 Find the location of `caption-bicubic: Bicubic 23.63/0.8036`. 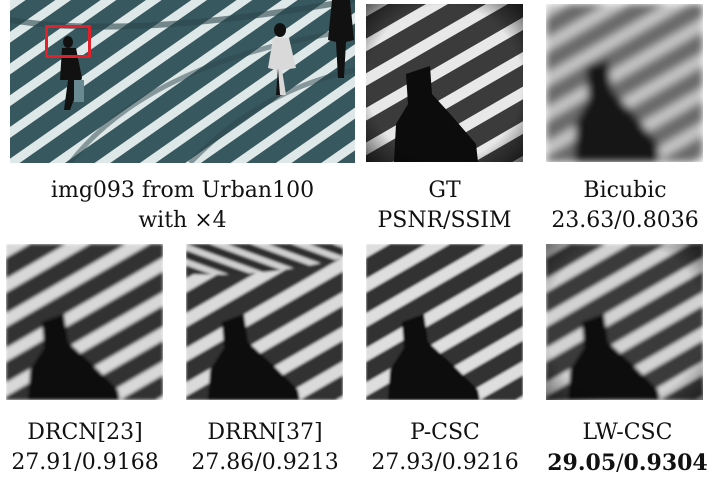

caption-bicubic: Bicubic 23.63/0.8036 is located at coordinates (625, 206).